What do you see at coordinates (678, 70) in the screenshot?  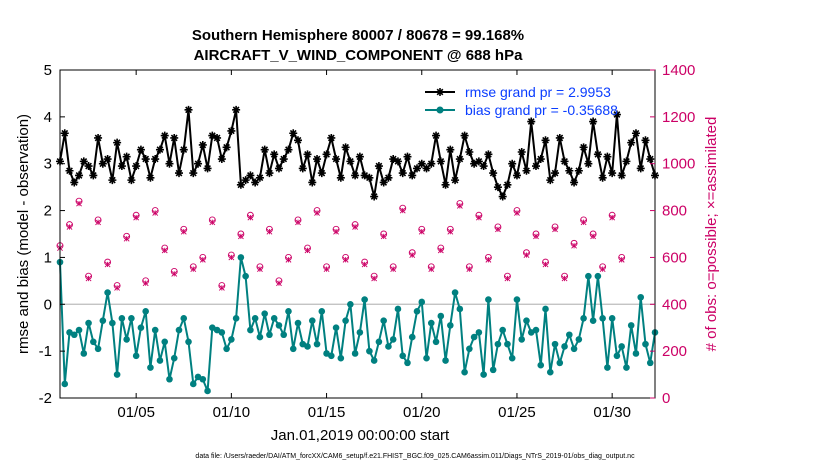 I see `y-right-tick-label: 1400` at bounding box center [678, 70].